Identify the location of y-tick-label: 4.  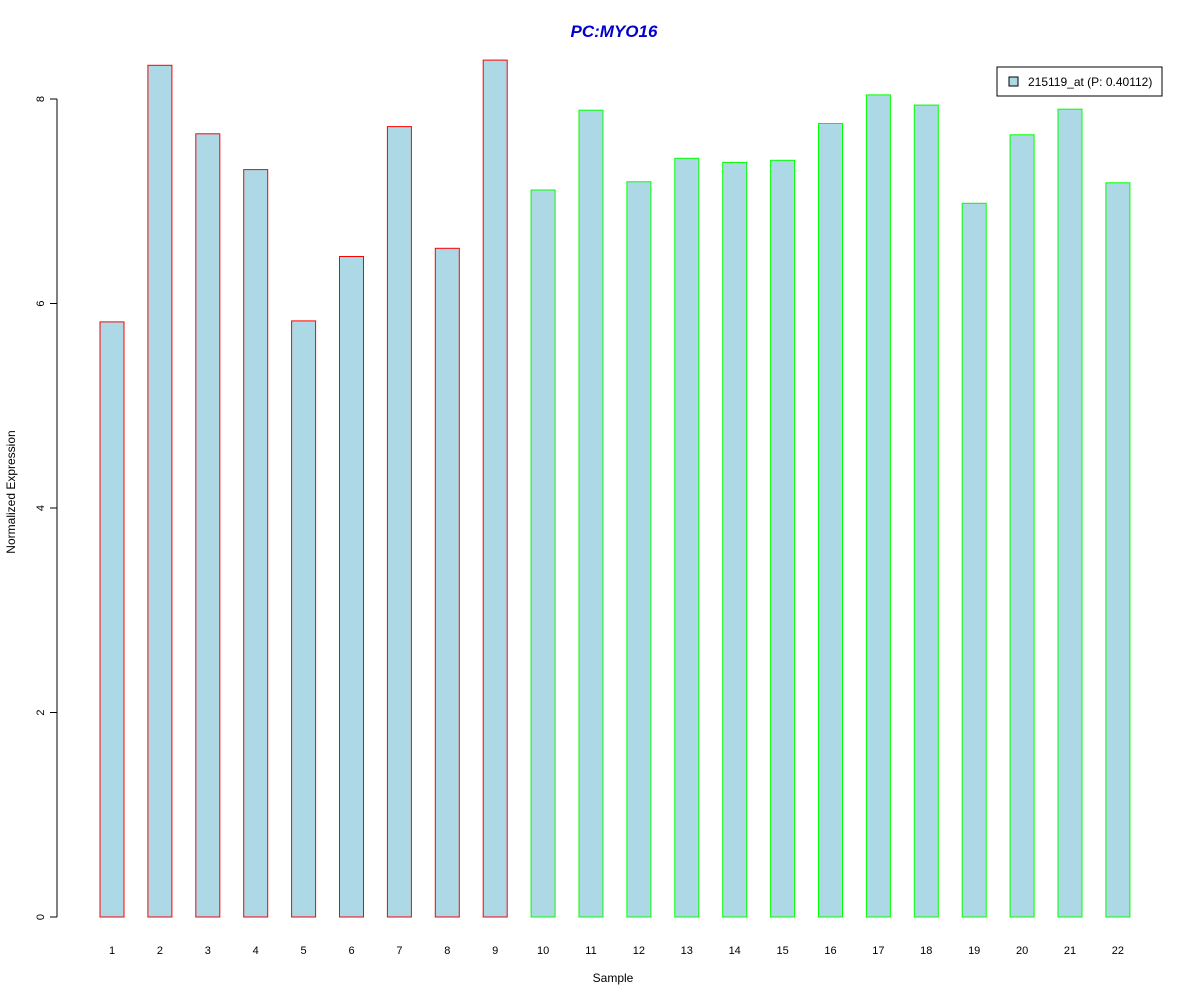
(41, 508).